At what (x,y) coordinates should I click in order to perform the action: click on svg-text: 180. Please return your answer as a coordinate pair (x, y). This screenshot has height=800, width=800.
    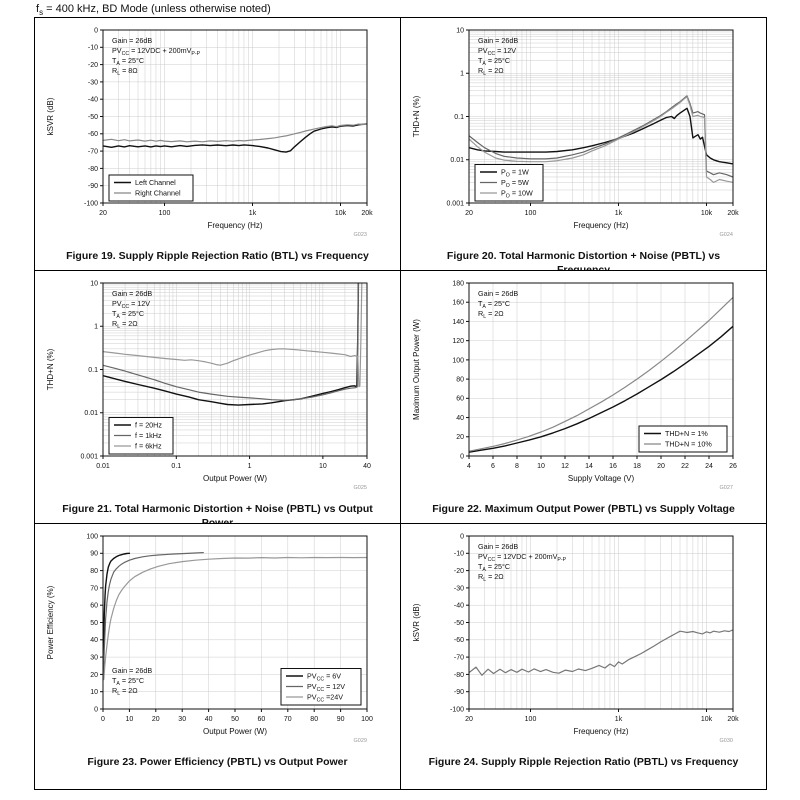
    Looking at the image, I should click on (458, 283).